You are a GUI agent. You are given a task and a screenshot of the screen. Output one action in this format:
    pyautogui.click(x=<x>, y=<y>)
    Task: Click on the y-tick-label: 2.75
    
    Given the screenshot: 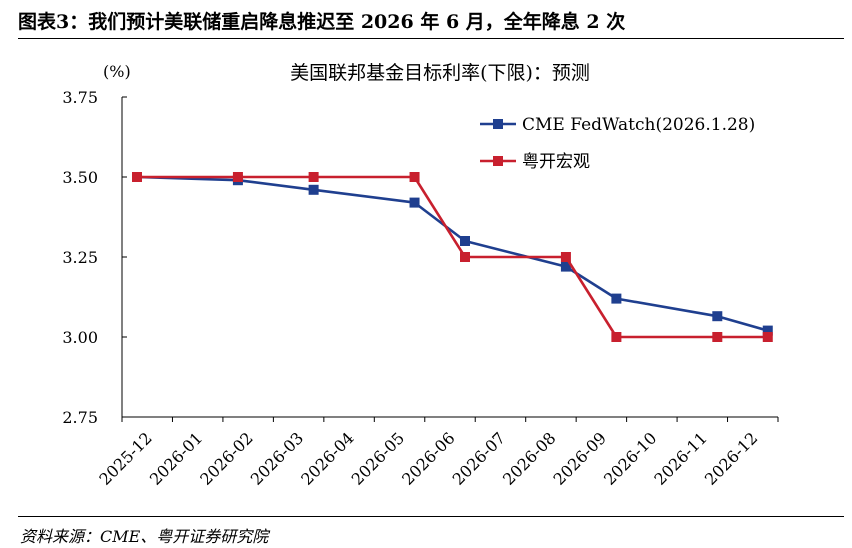 What is the action you would take?
    pyautogui.click(x=80, y=417)
    